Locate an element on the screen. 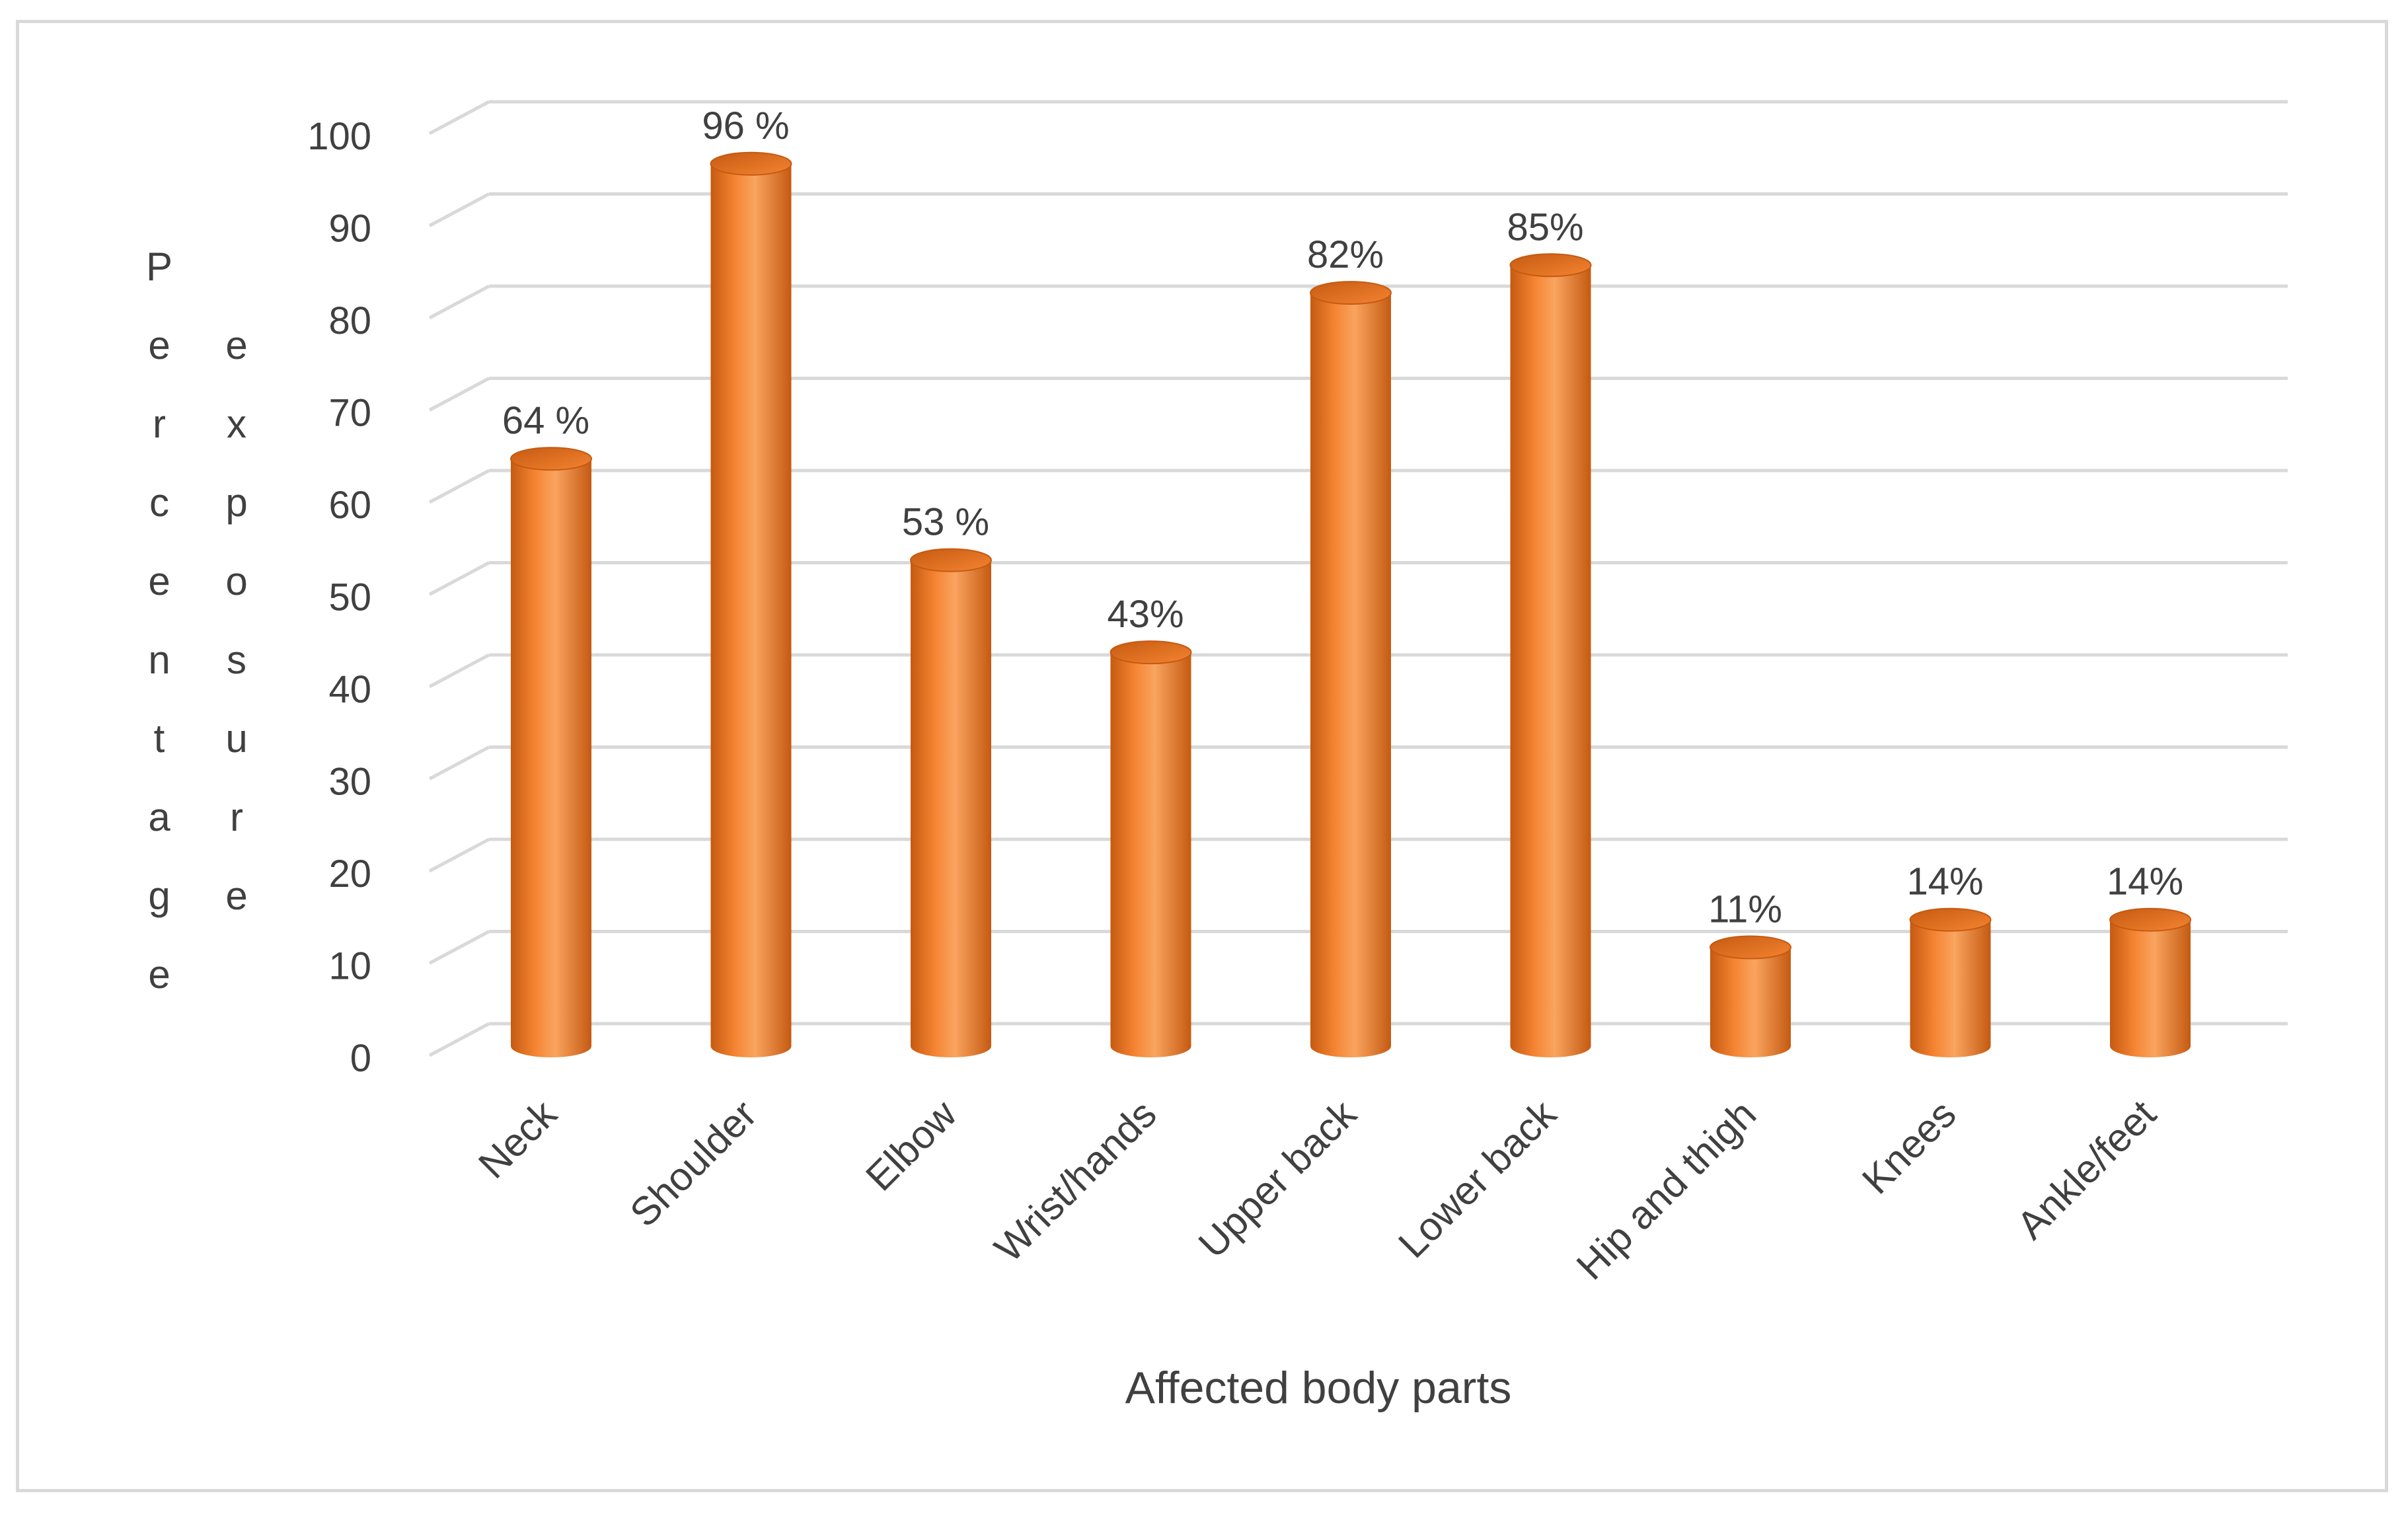  y-axis-label-letter: x is located at coordinates (236, 424).